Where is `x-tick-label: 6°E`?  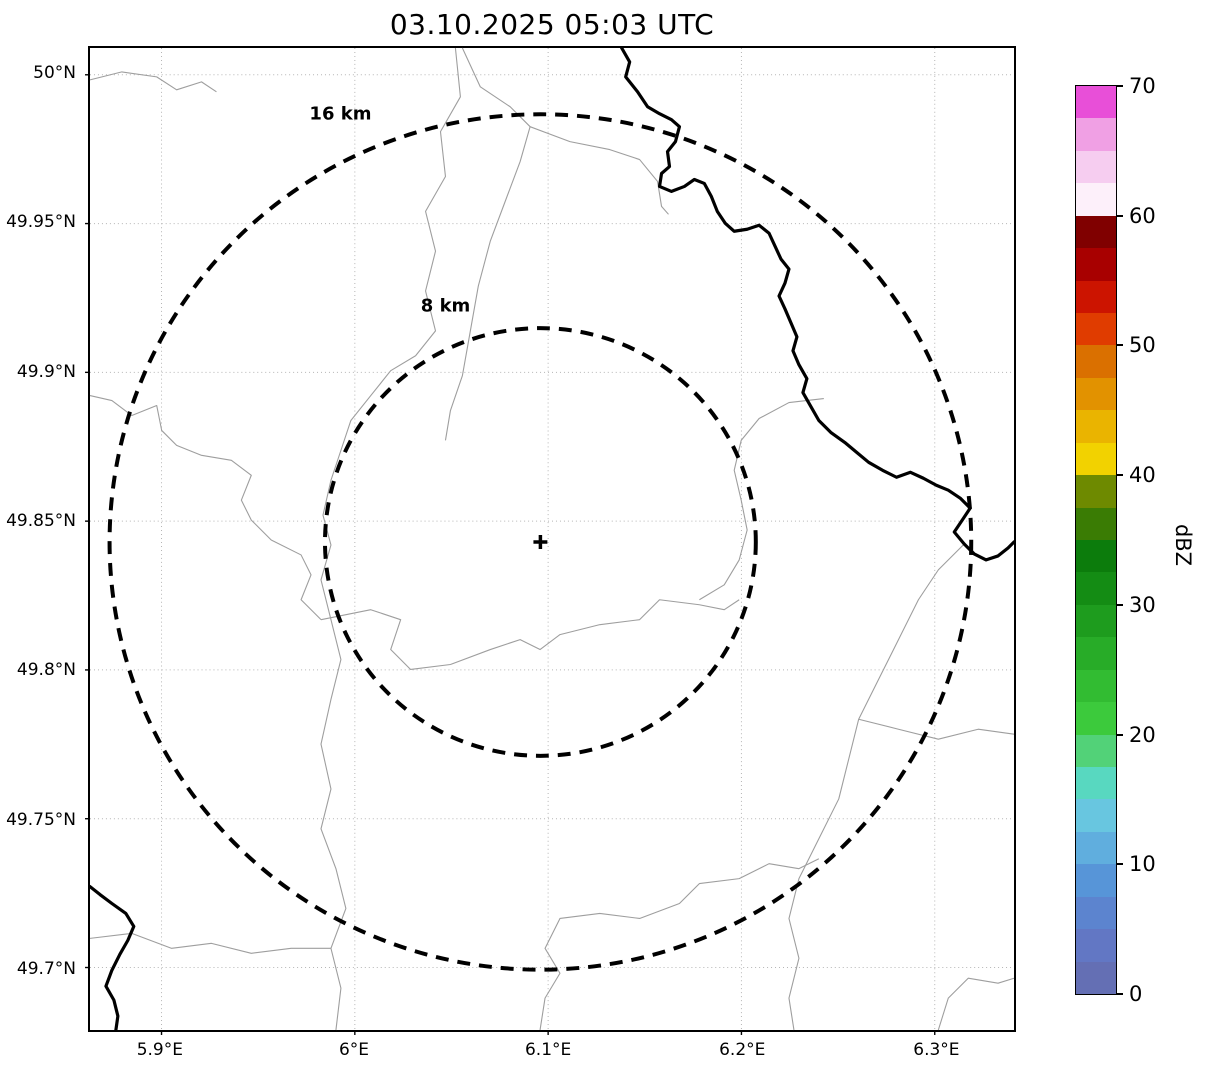 x-tick-label: 6°E is located at coordinates (353, 1050).